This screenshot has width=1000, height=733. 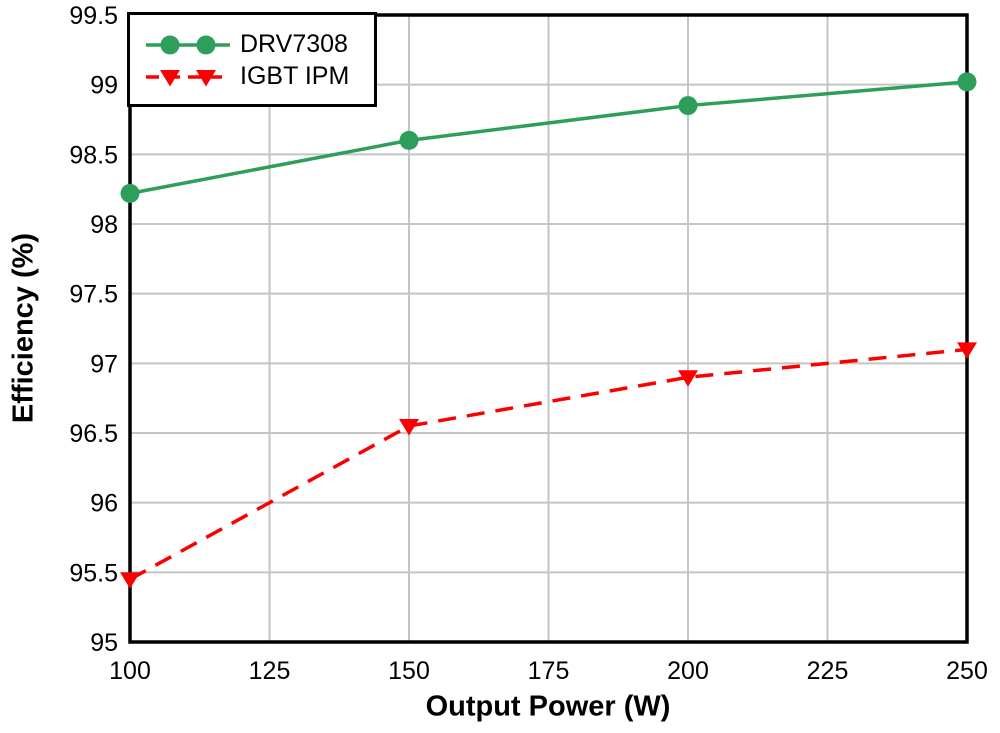 I want to click on y-tick-label: 96.5, so click(x=93, y=434).